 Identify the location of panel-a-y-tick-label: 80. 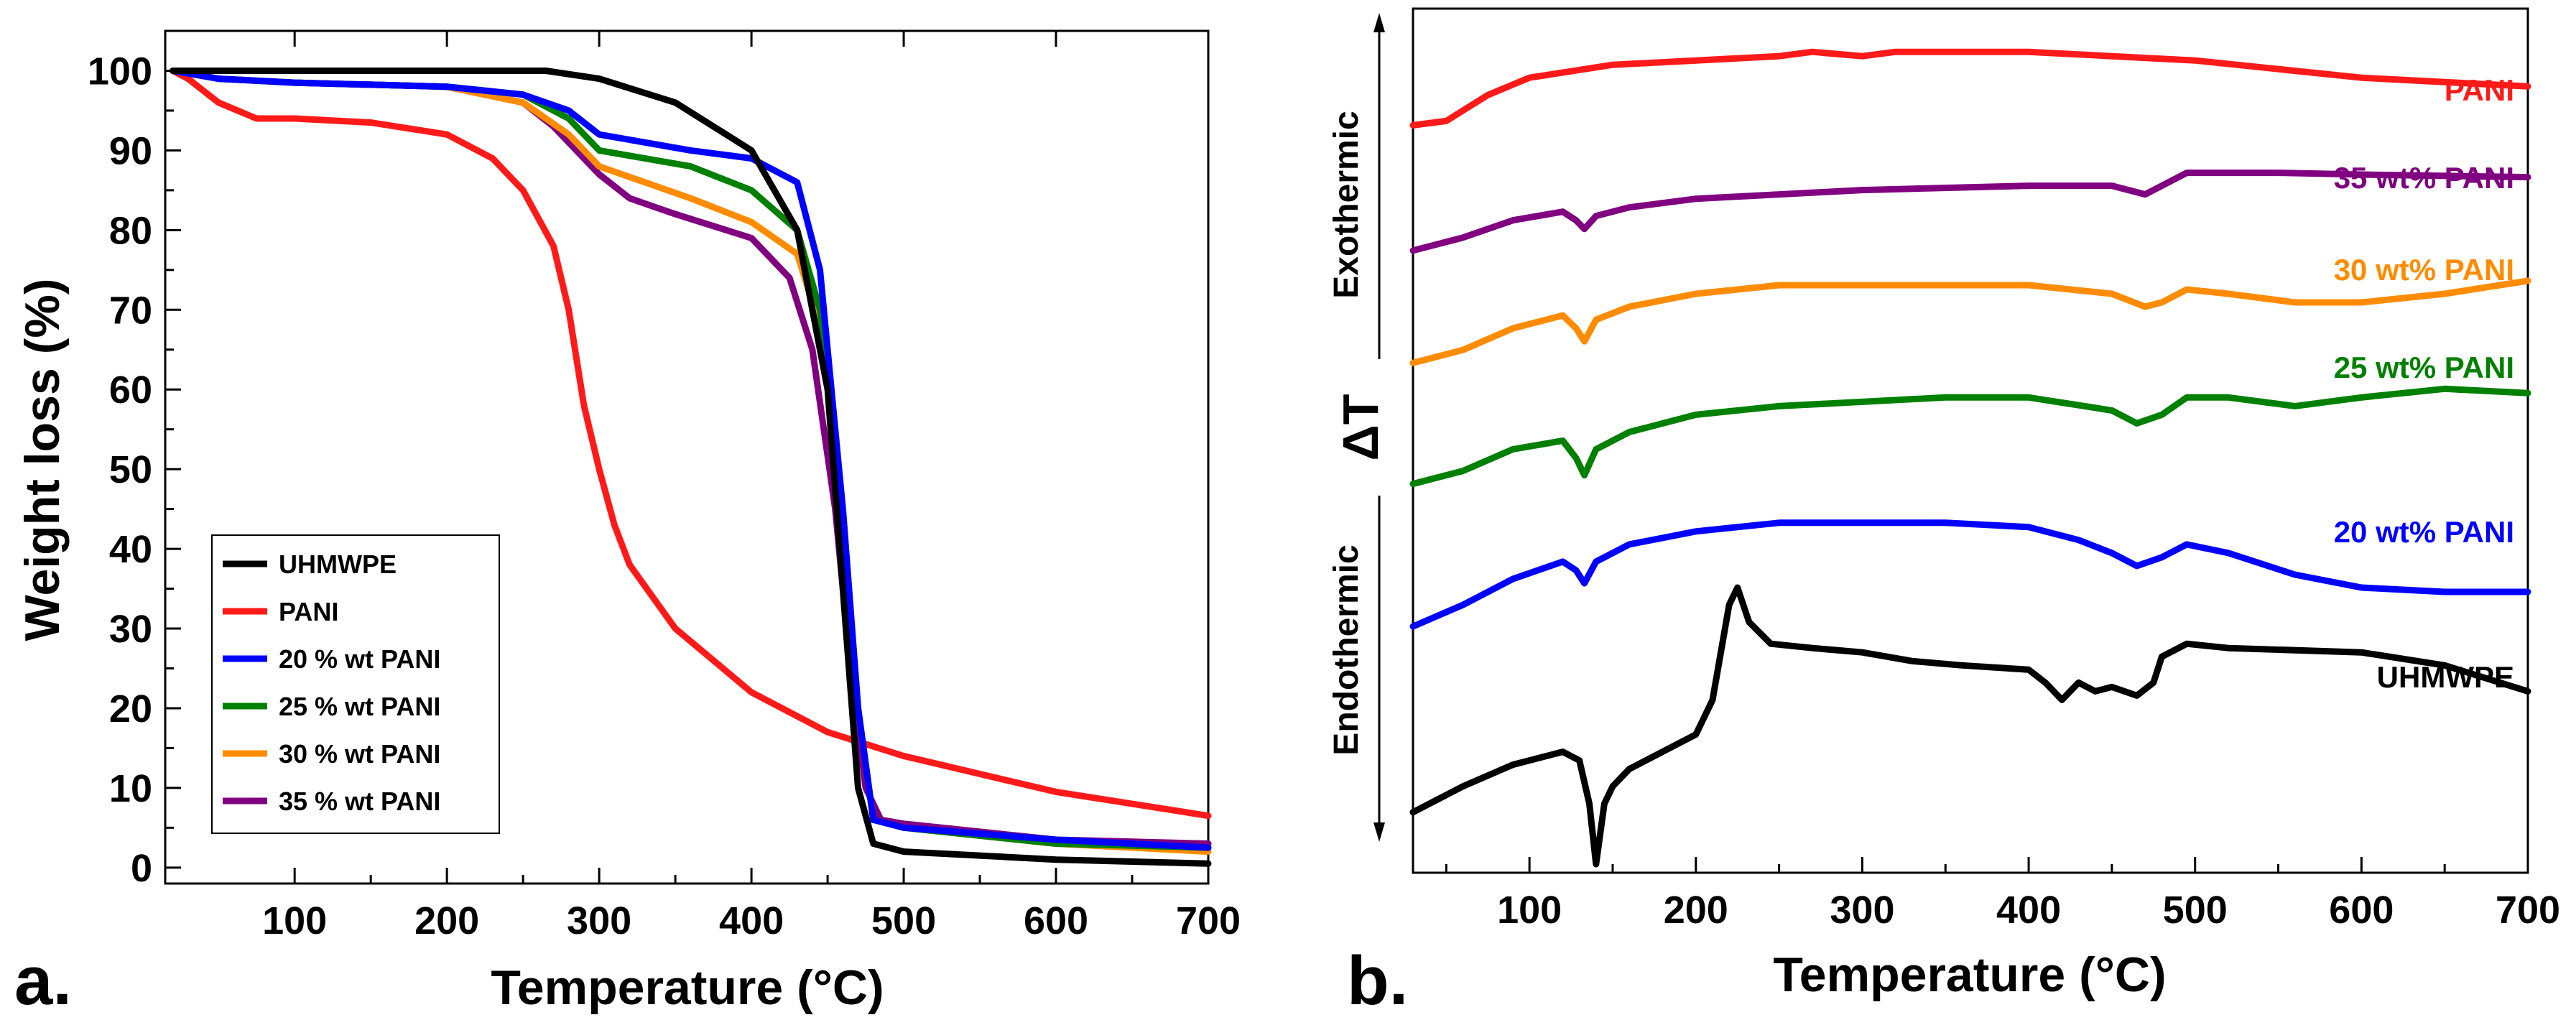
(130, 230).